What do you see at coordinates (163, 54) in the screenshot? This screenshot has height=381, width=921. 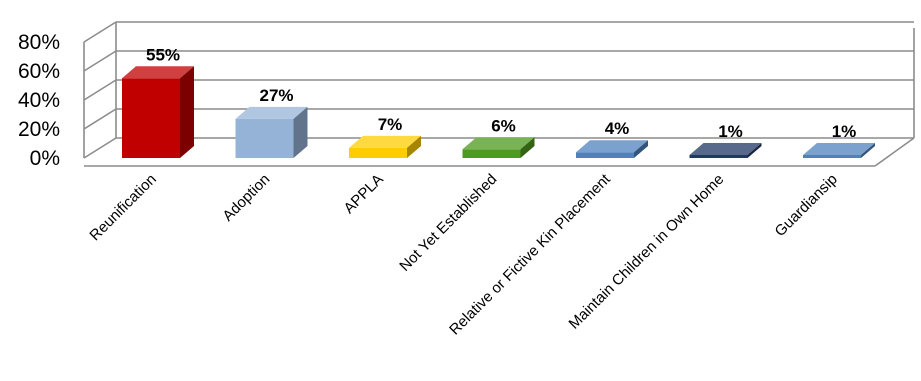 I see `data-label: 55%` at bounding box center [163, 54].